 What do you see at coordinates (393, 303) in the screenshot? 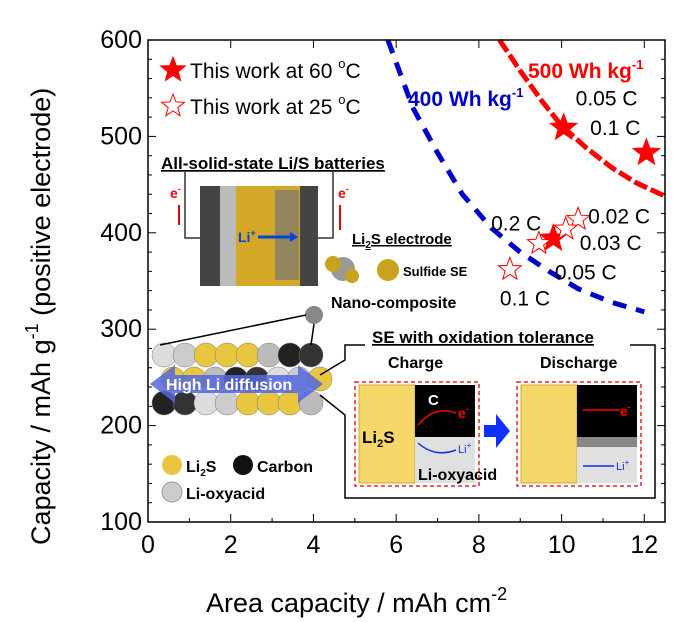
I see `nano-composite-label: Nano-composite` at bounding box center [393, 303].